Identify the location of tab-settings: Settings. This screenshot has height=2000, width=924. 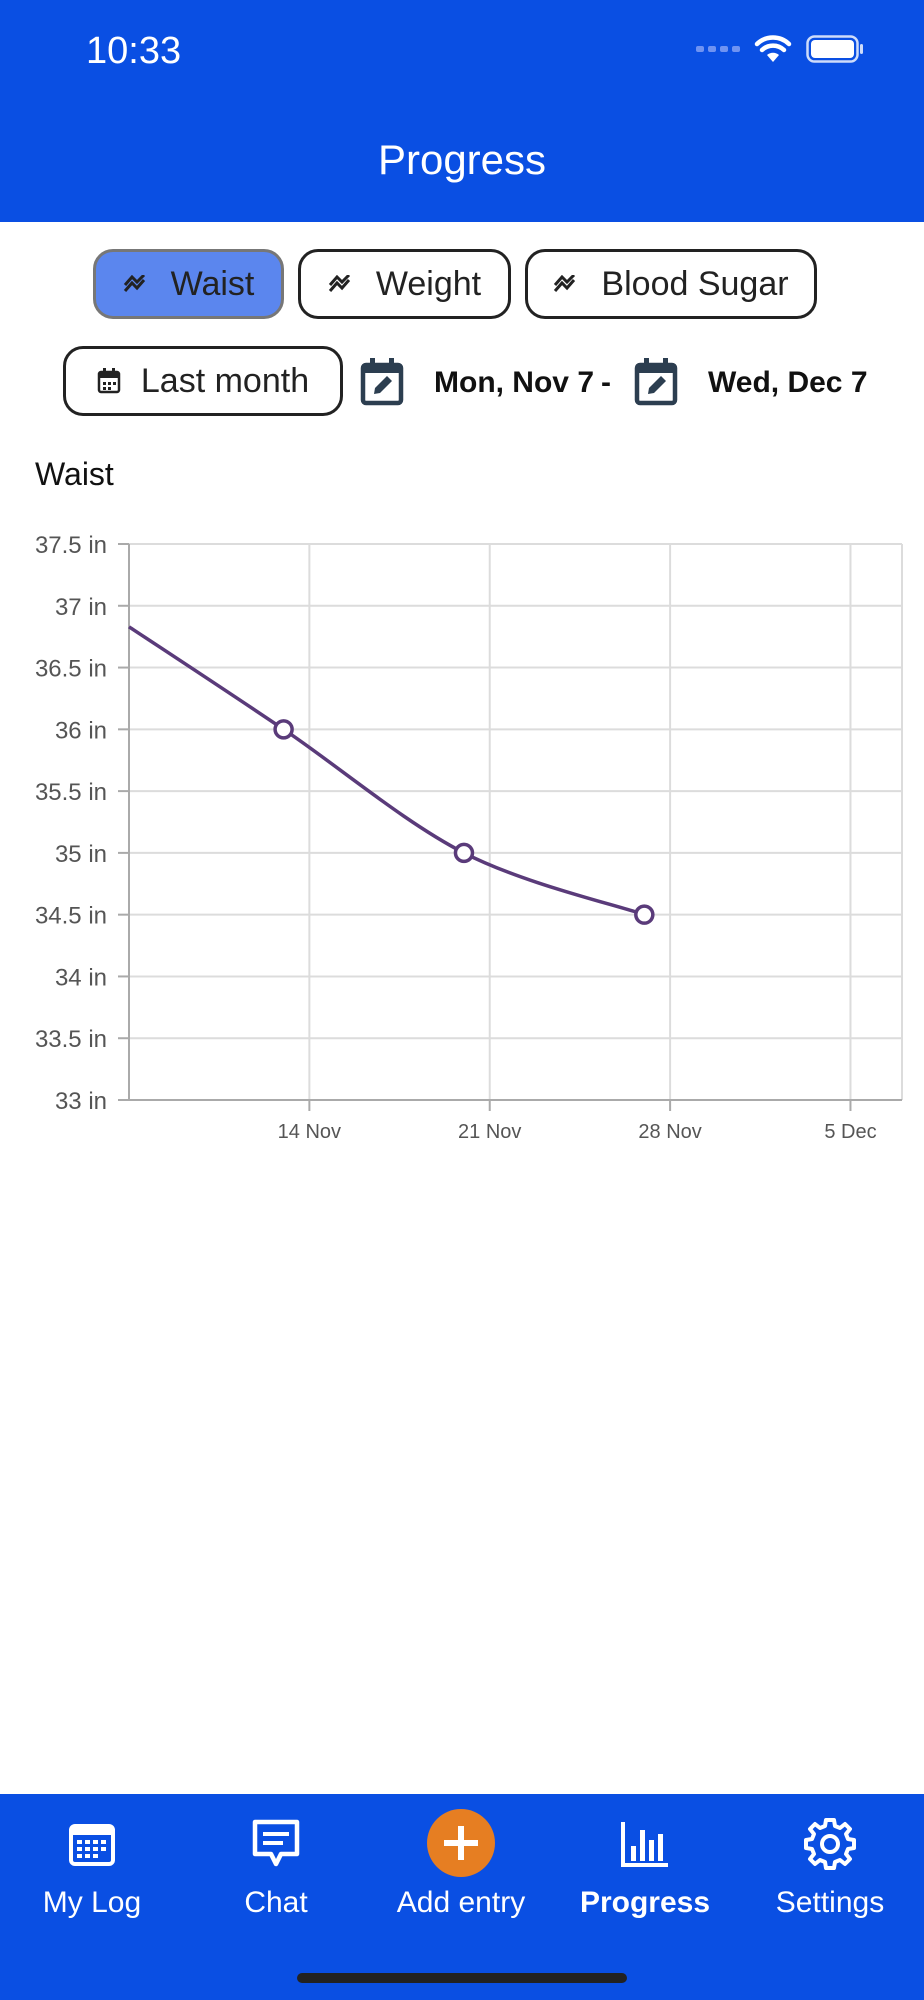
(830, 1864).